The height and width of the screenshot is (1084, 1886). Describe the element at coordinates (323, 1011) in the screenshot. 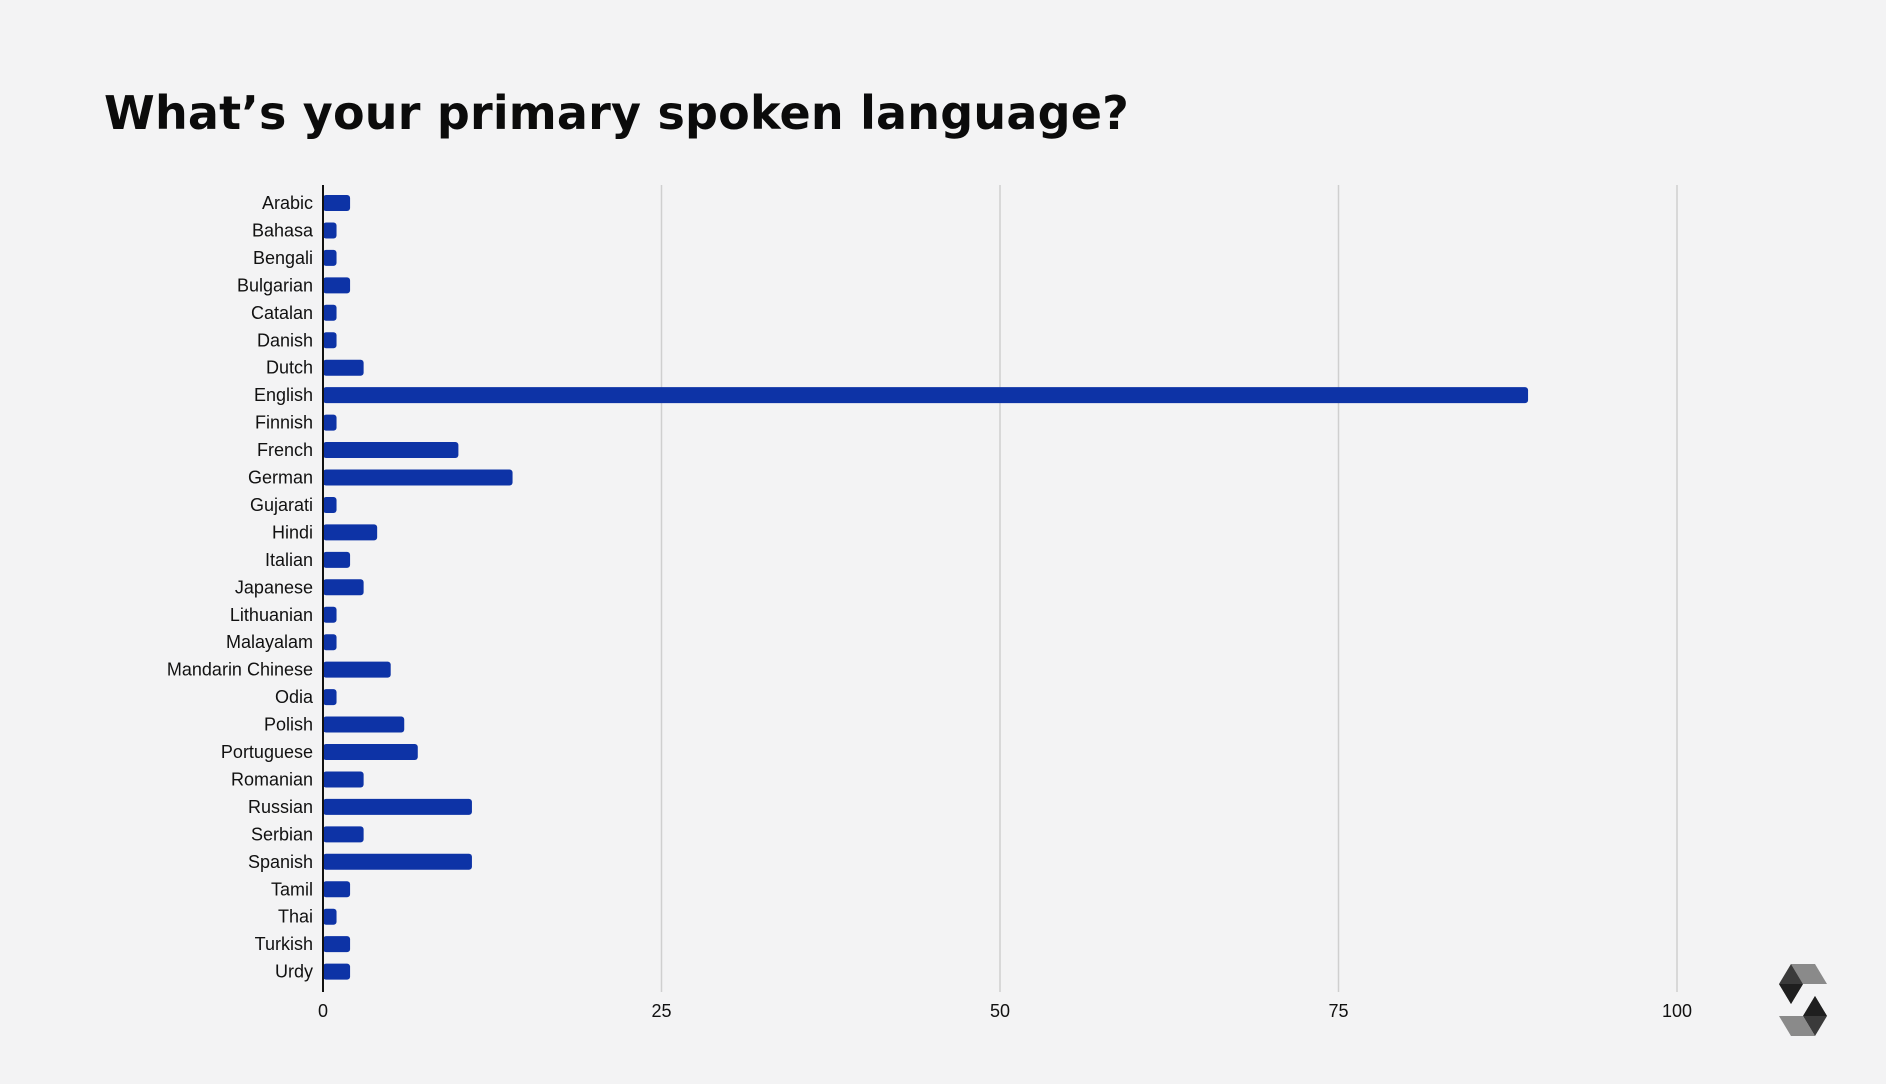

I see `x-tick-label: 0` at that location.